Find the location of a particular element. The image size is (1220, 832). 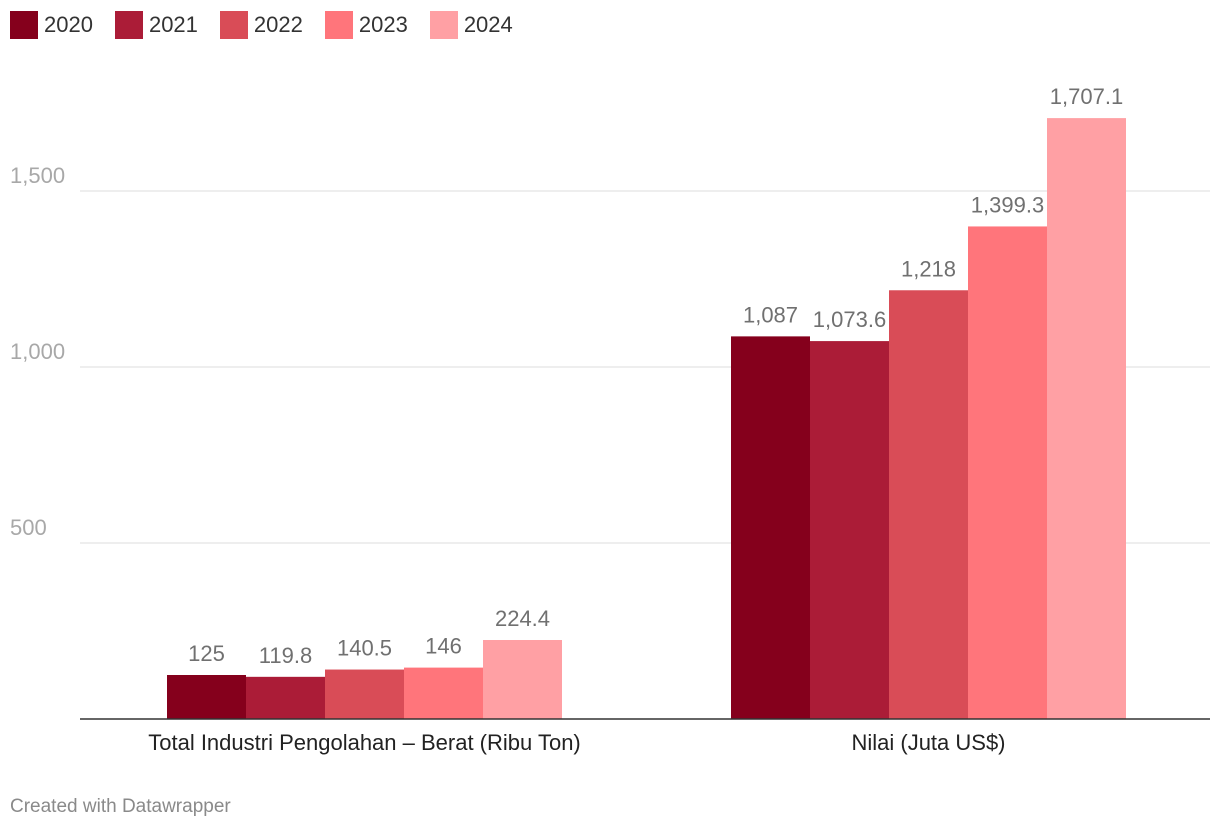

y-tick-label: 500 is located at coordinates (28, 527).